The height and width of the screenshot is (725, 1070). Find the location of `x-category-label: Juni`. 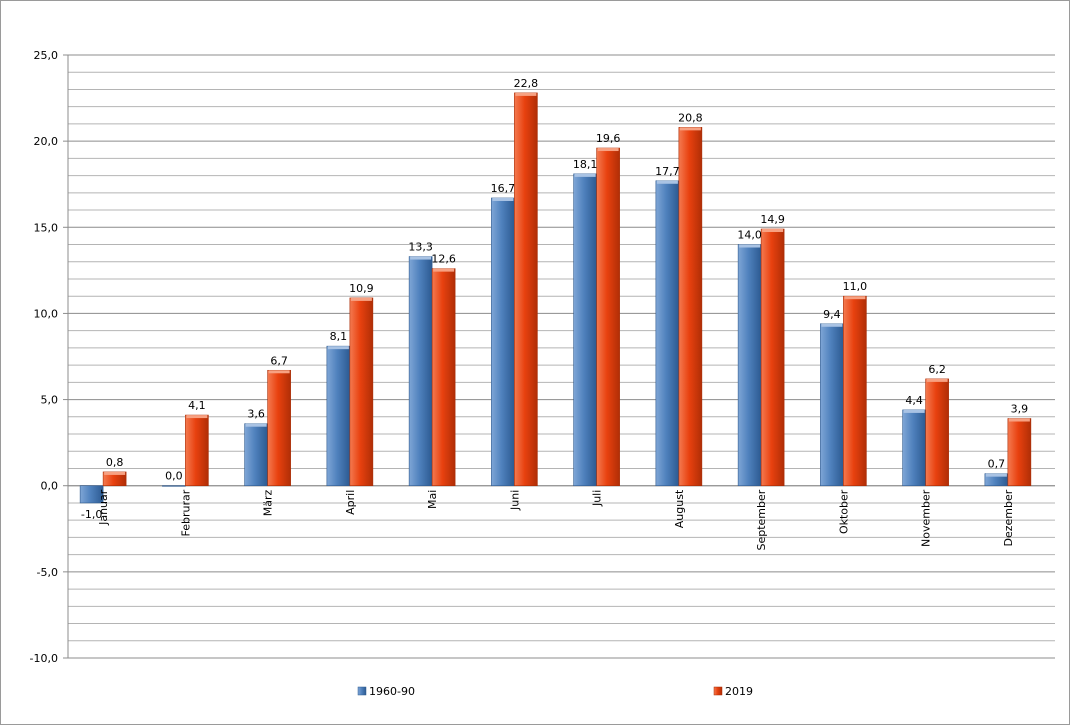

x-category-label: Juni is located at coordinates (514, 500).